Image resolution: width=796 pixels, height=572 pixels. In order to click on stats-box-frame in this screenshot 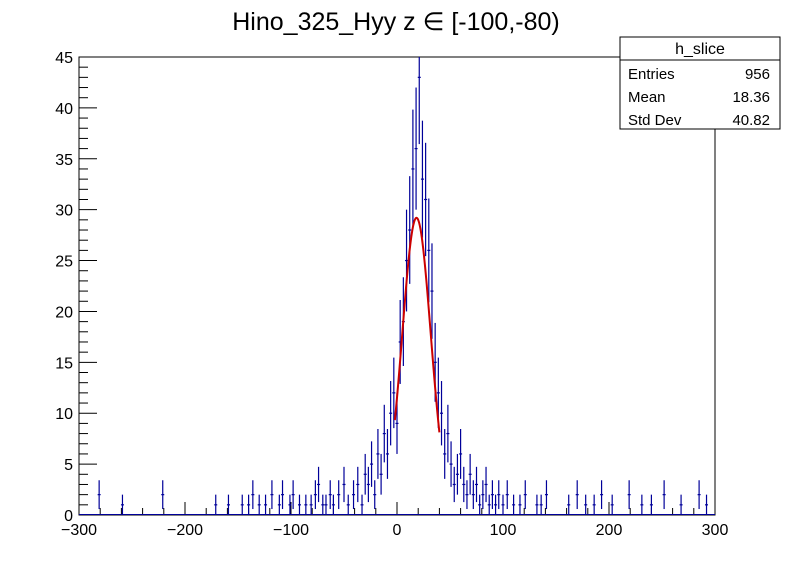, I will do `click(700, 83)`.